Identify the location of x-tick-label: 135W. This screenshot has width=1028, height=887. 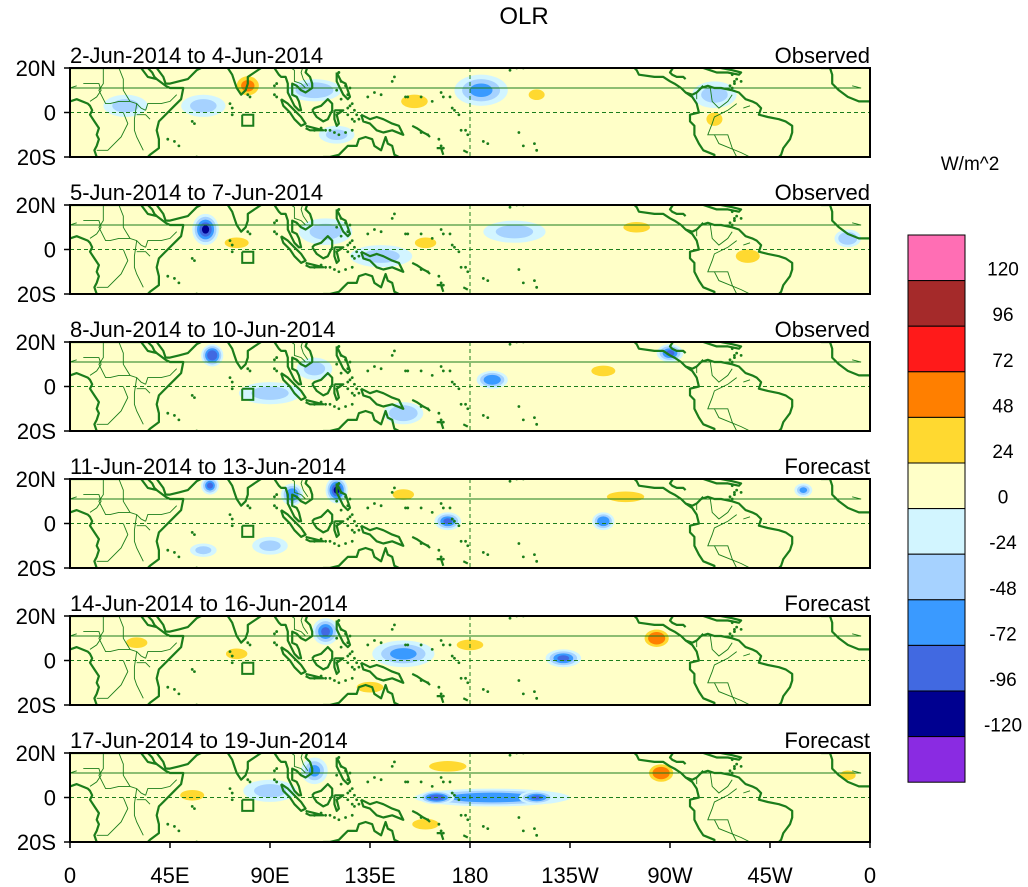
(570, 875).